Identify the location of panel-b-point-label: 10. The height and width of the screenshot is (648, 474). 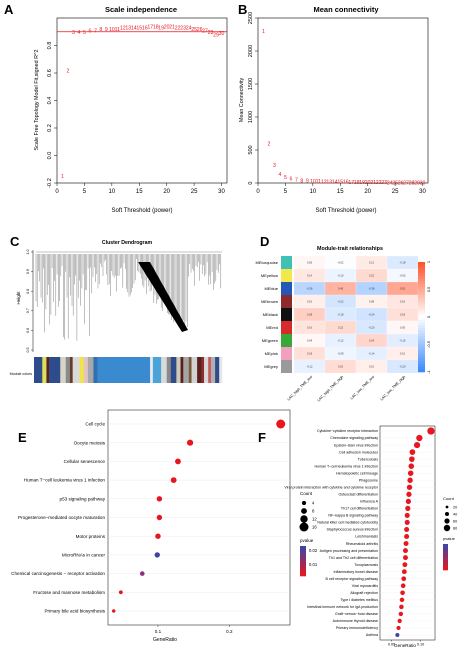
(313, 182).